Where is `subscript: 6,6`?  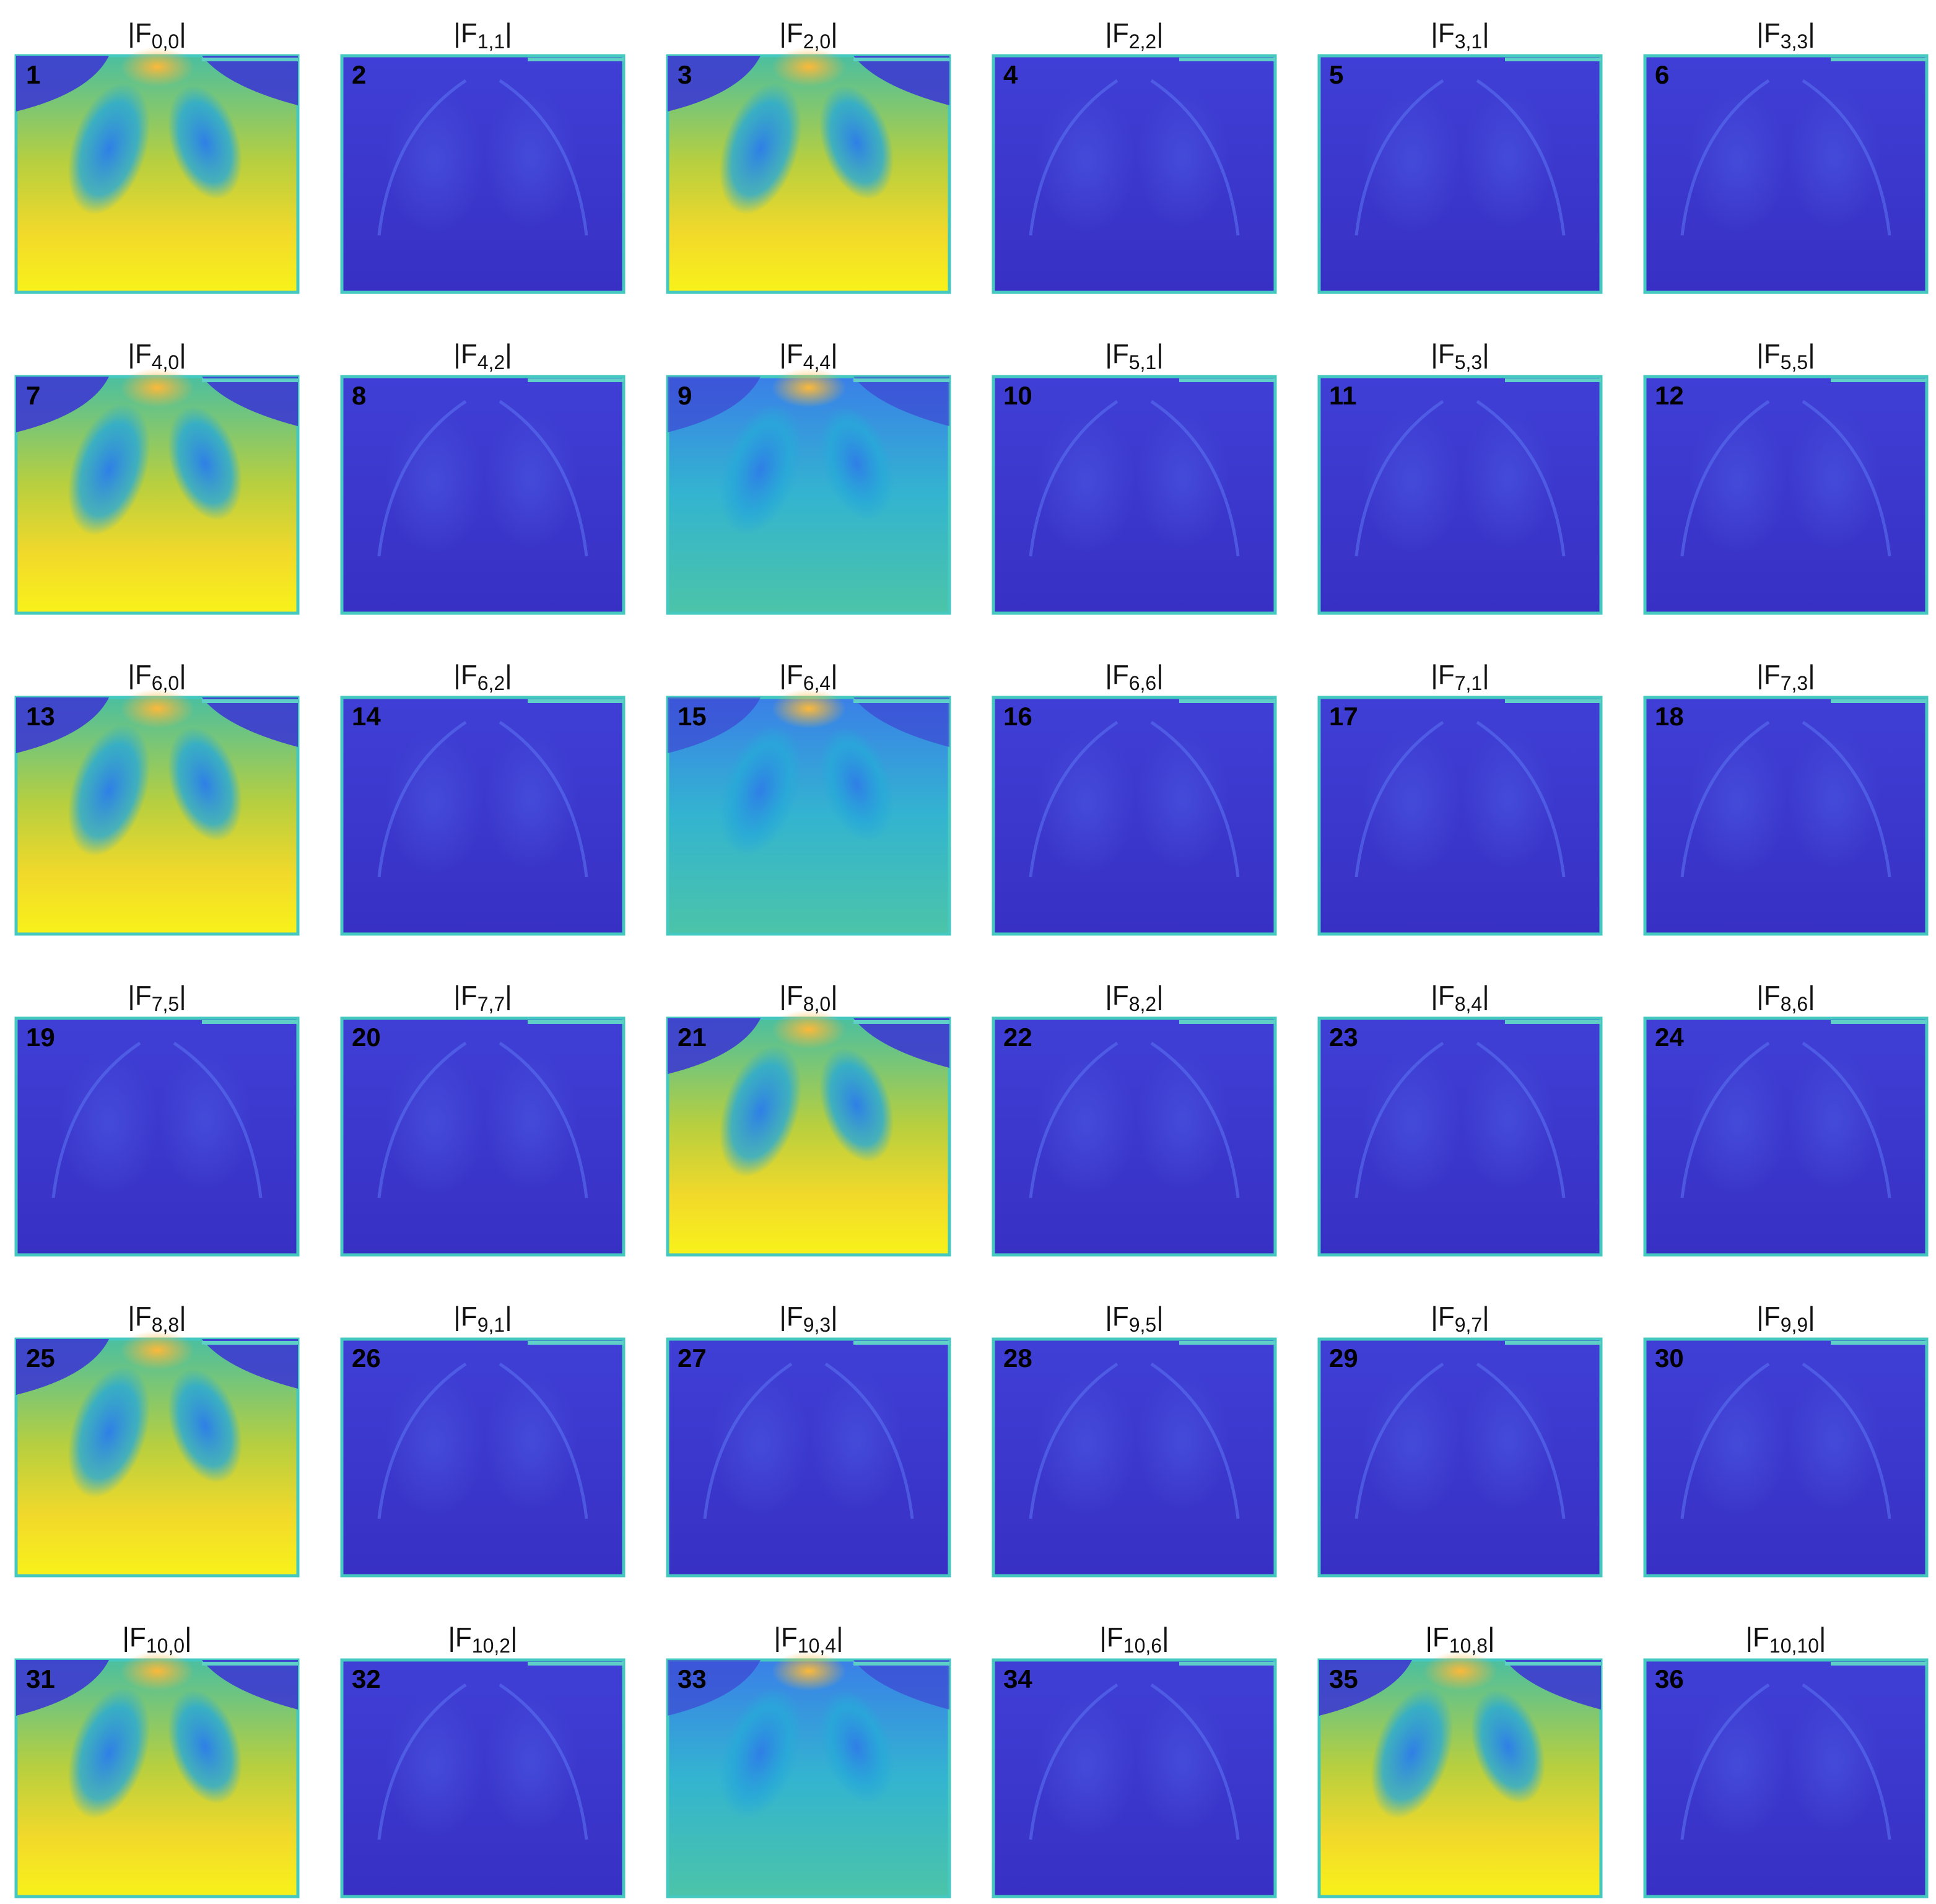 subscript: 6,6 is located at coordinates (1142, 683).